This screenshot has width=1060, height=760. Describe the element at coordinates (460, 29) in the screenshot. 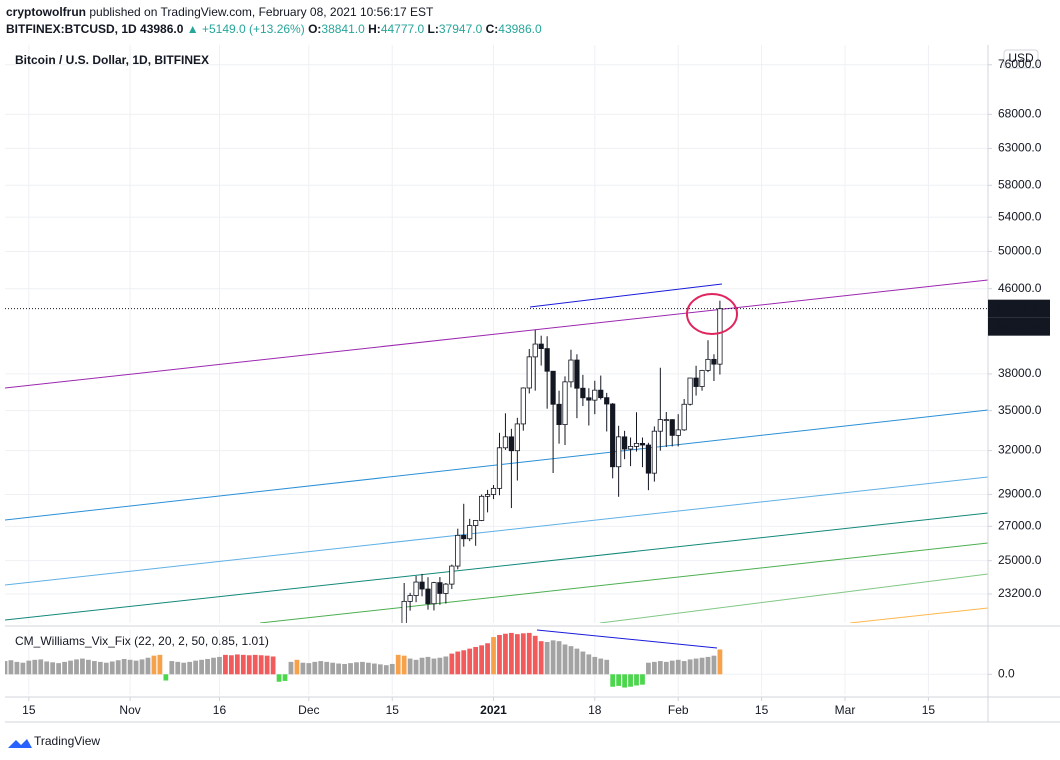

I see `ohlc-value: 37947.0` at that location.